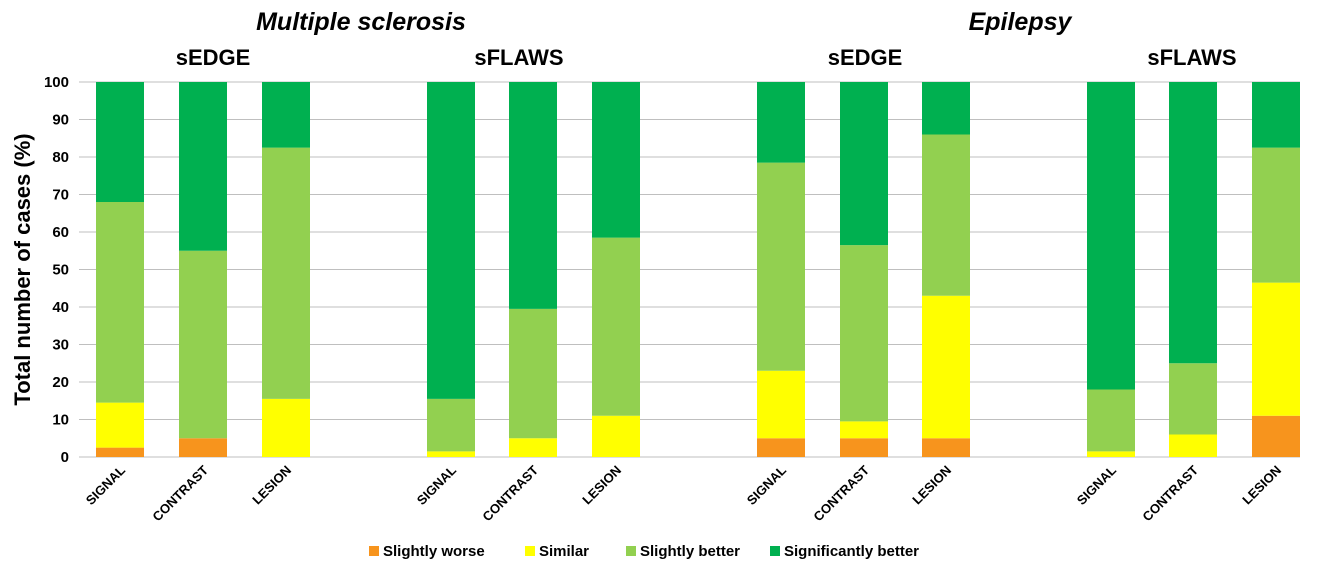 The width and height of the screenshot is (1320, 568). I want to click on y-tick-label: 0, so click(65, 457).